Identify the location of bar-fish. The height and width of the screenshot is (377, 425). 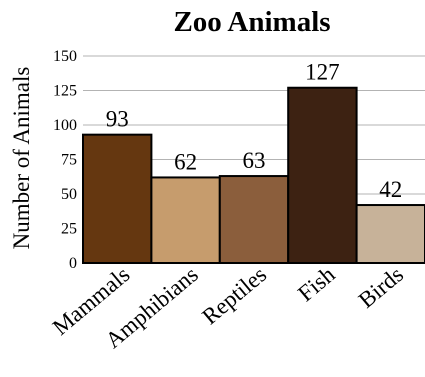
(322, 175).